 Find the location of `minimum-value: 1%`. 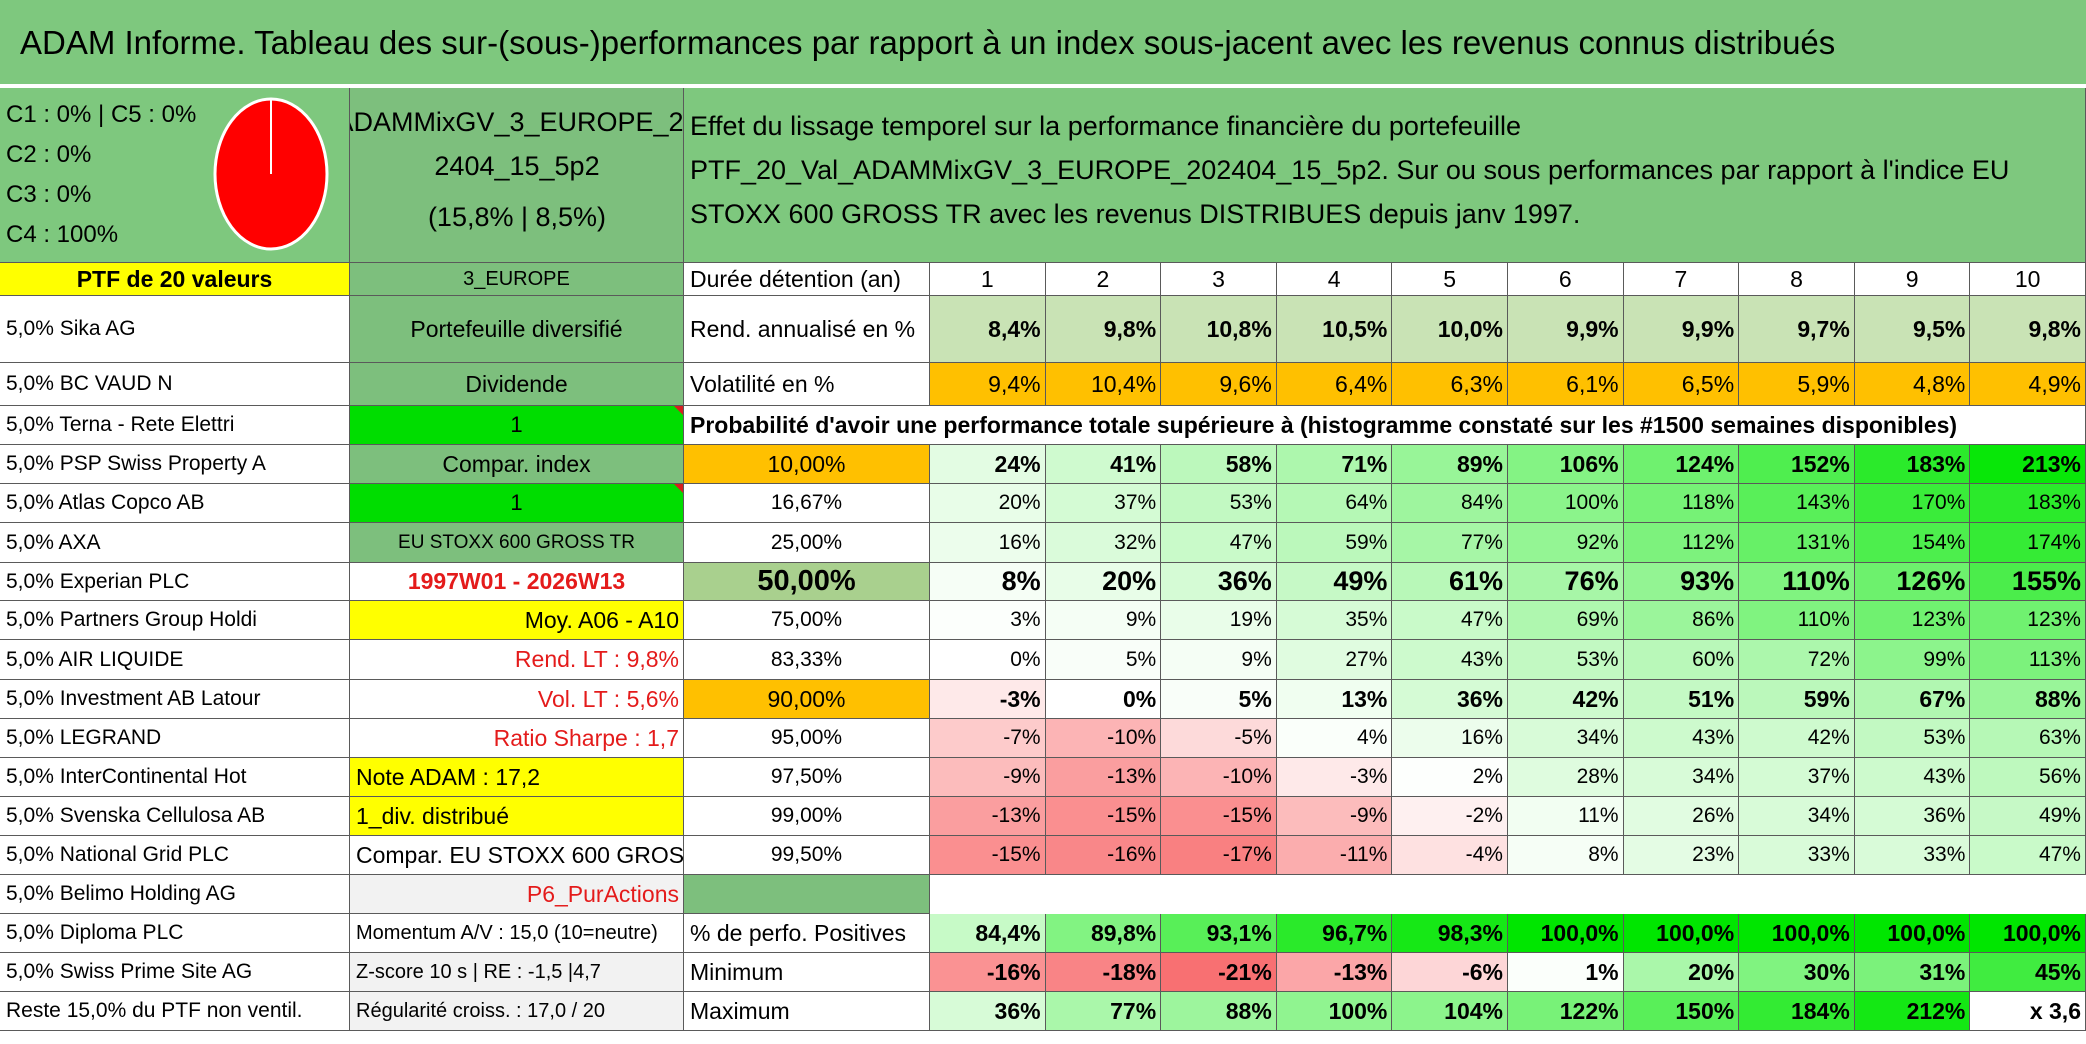

minimum-value: 1% is located at coordinates (1566, 972).